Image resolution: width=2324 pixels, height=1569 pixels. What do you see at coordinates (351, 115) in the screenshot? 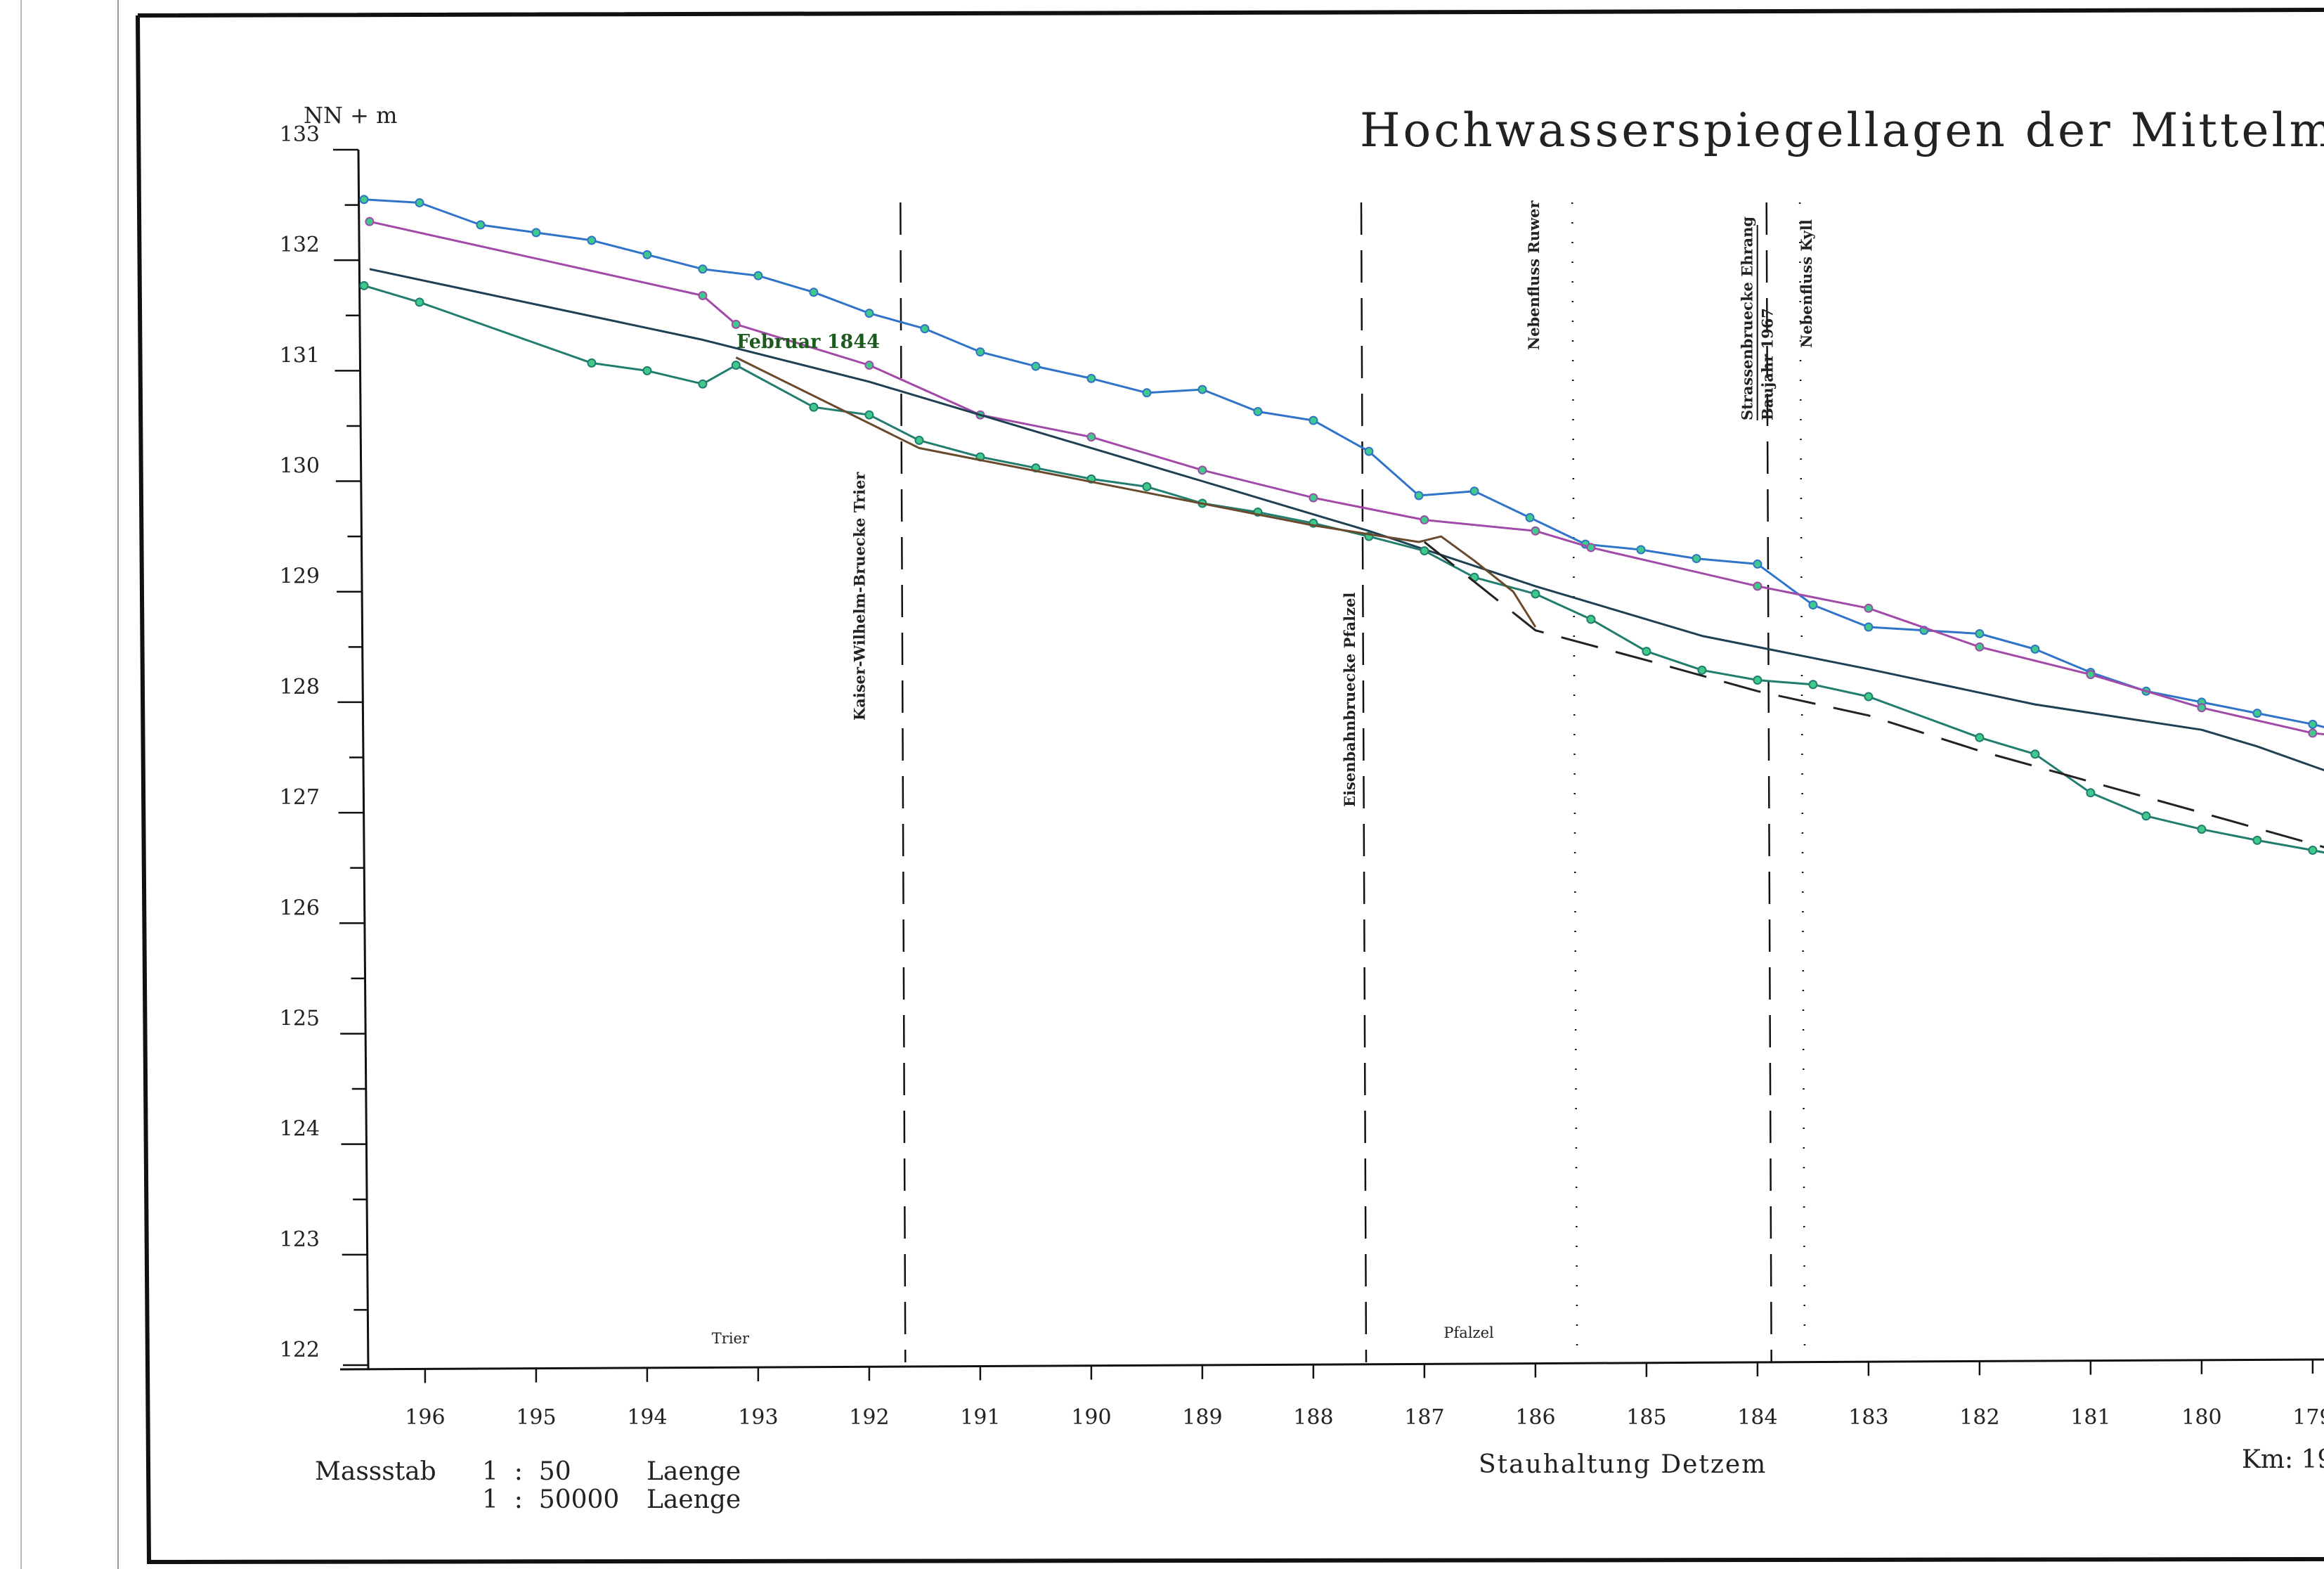
I see `y-axis-unit-label: NN + m` at bounding box center [351, 115].